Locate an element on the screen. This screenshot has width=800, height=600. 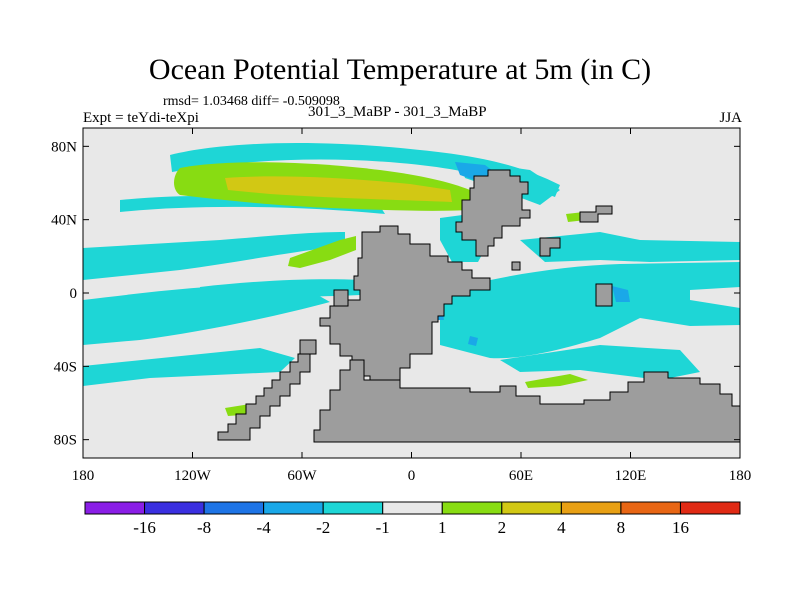
colorbar-label: 16 is located at coordinates (680, 527).